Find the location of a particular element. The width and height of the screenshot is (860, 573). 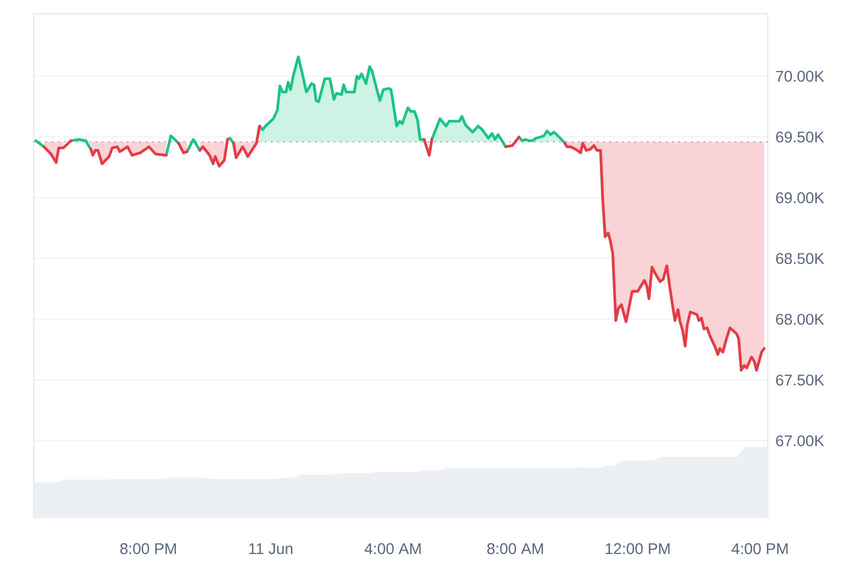

y-tick-label: 67.50K is located at coordinates (800, 380).